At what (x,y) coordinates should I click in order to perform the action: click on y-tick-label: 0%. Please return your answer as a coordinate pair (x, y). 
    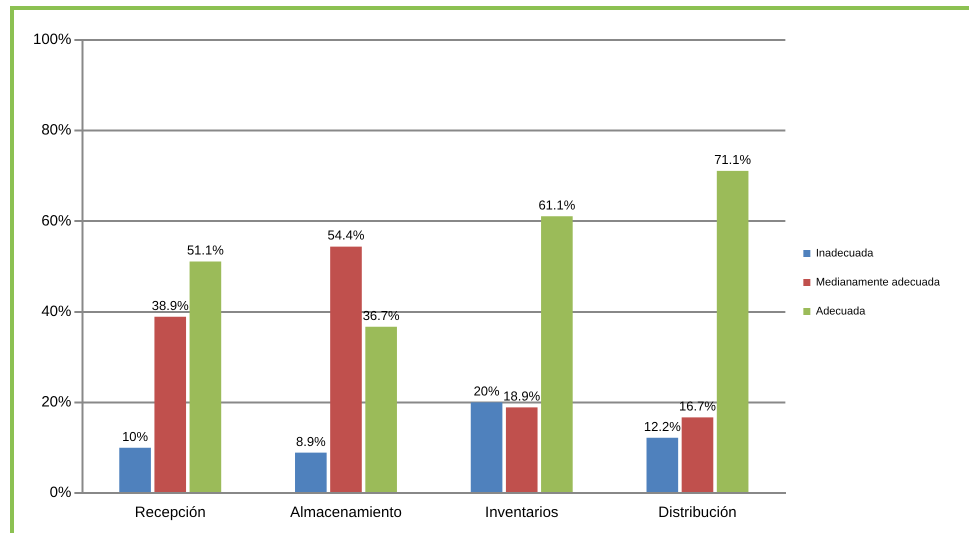
    Looking at the image, I should click on (61, 493).